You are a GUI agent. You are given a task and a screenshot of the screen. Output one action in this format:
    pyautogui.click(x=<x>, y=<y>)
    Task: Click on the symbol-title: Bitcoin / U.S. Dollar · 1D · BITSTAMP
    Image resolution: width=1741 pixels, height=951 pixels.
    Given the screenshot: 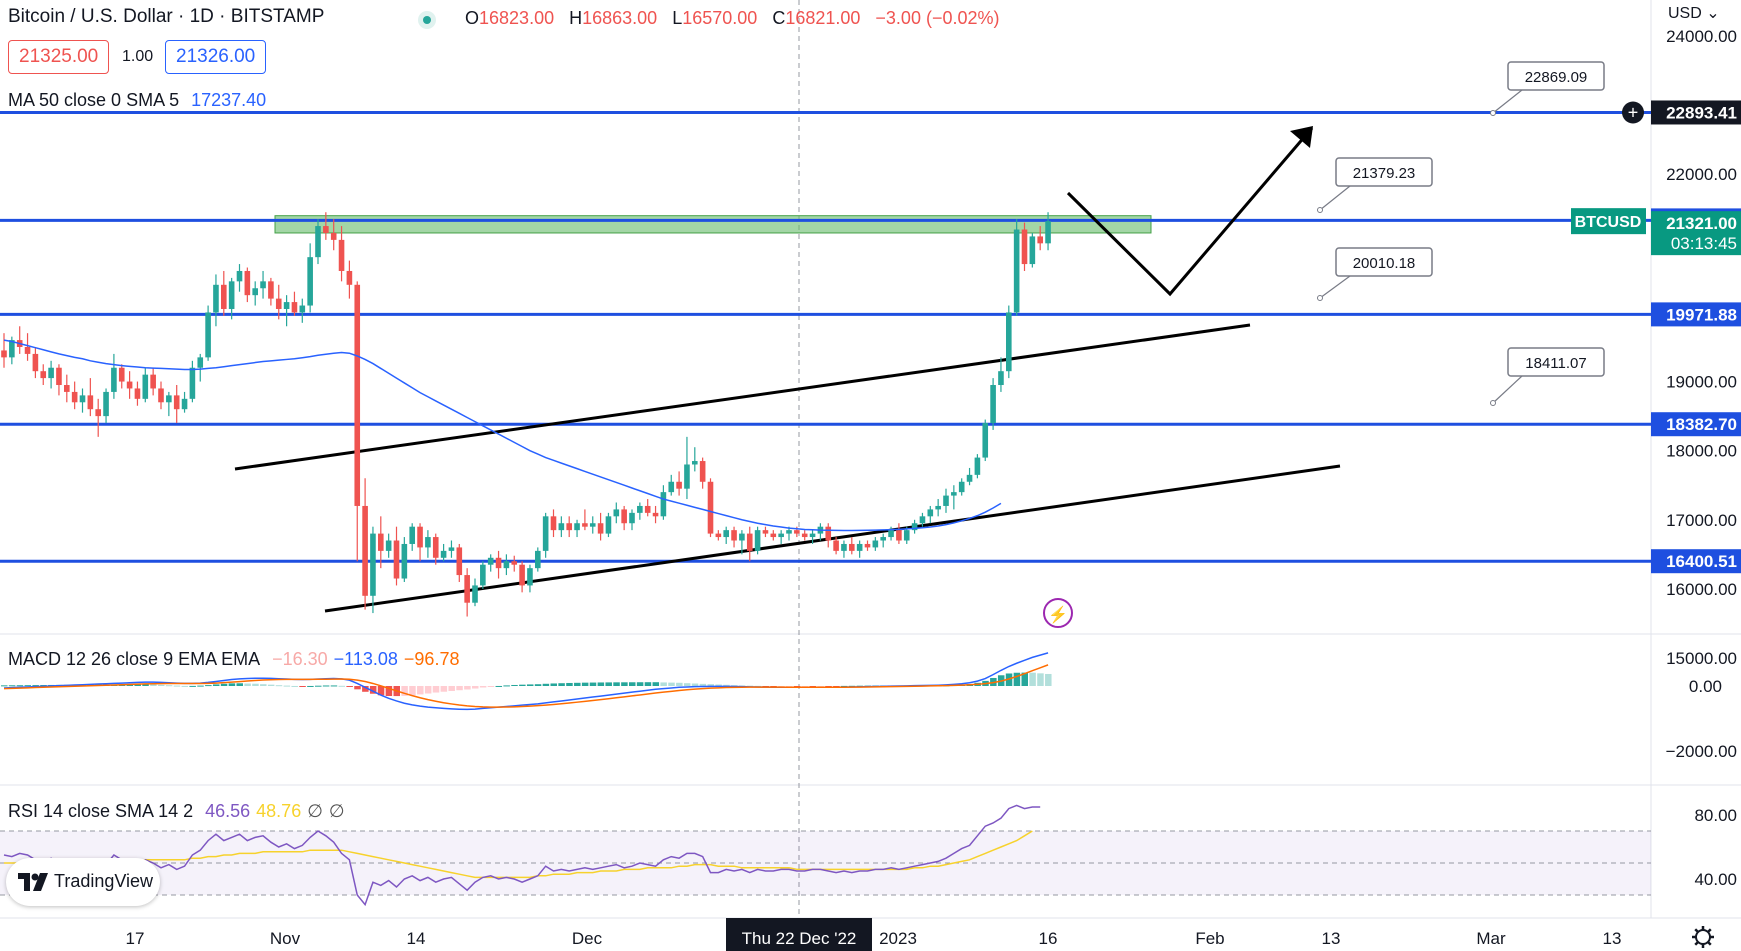 What is the action you would take?
    pyautogui.click(x=166, y=16)
    